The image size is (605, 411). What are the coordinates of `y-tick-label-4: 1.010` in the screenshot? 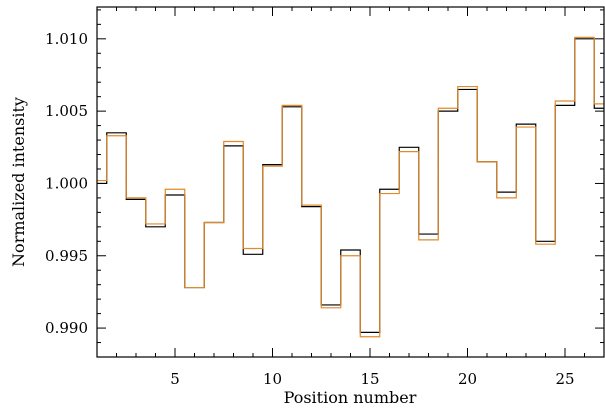 It's located at (66, 39).